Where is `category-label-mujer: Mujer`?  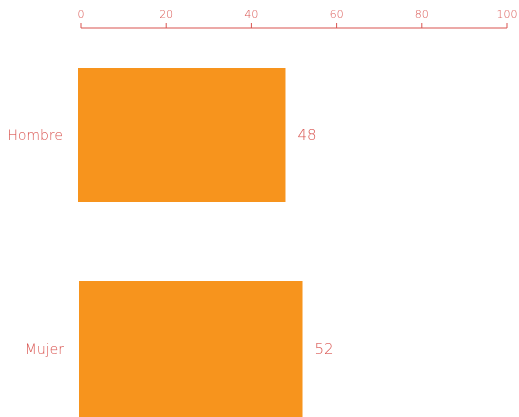
category-label-mujer: Mujer is located at coordinates (44, 350).